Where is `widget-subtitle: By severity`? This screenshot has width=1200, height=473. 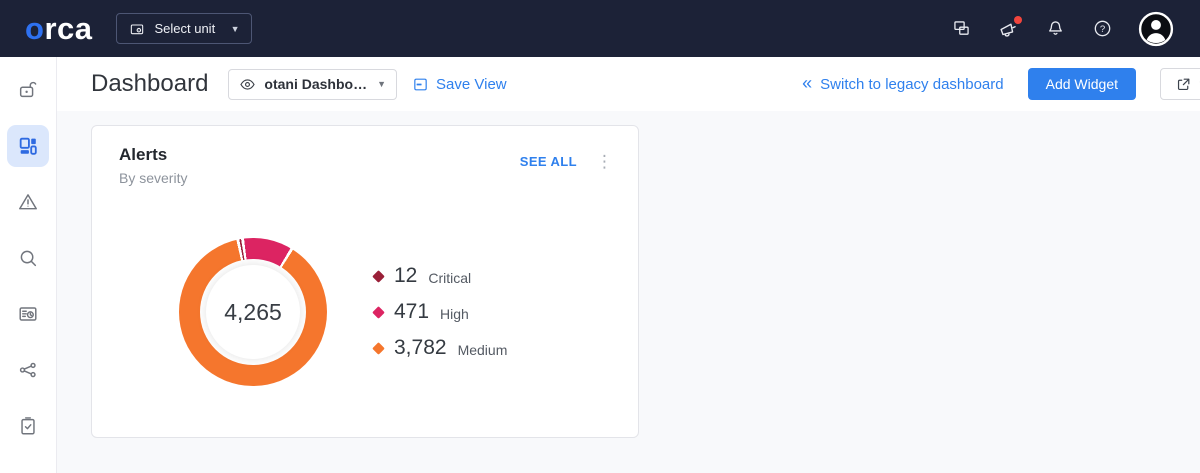 widget-subtitle: By severity is located at coordinates (153, 178).